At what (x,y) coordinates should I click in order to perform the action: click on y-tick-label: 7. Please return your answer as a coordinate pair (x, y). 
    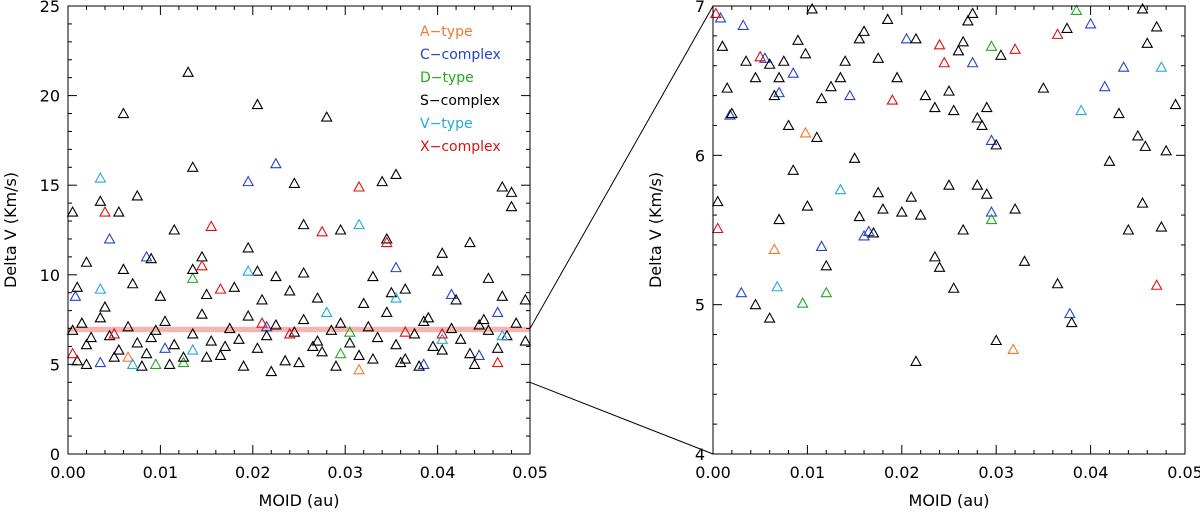
    Looking at the image, I should click on (700, 8).